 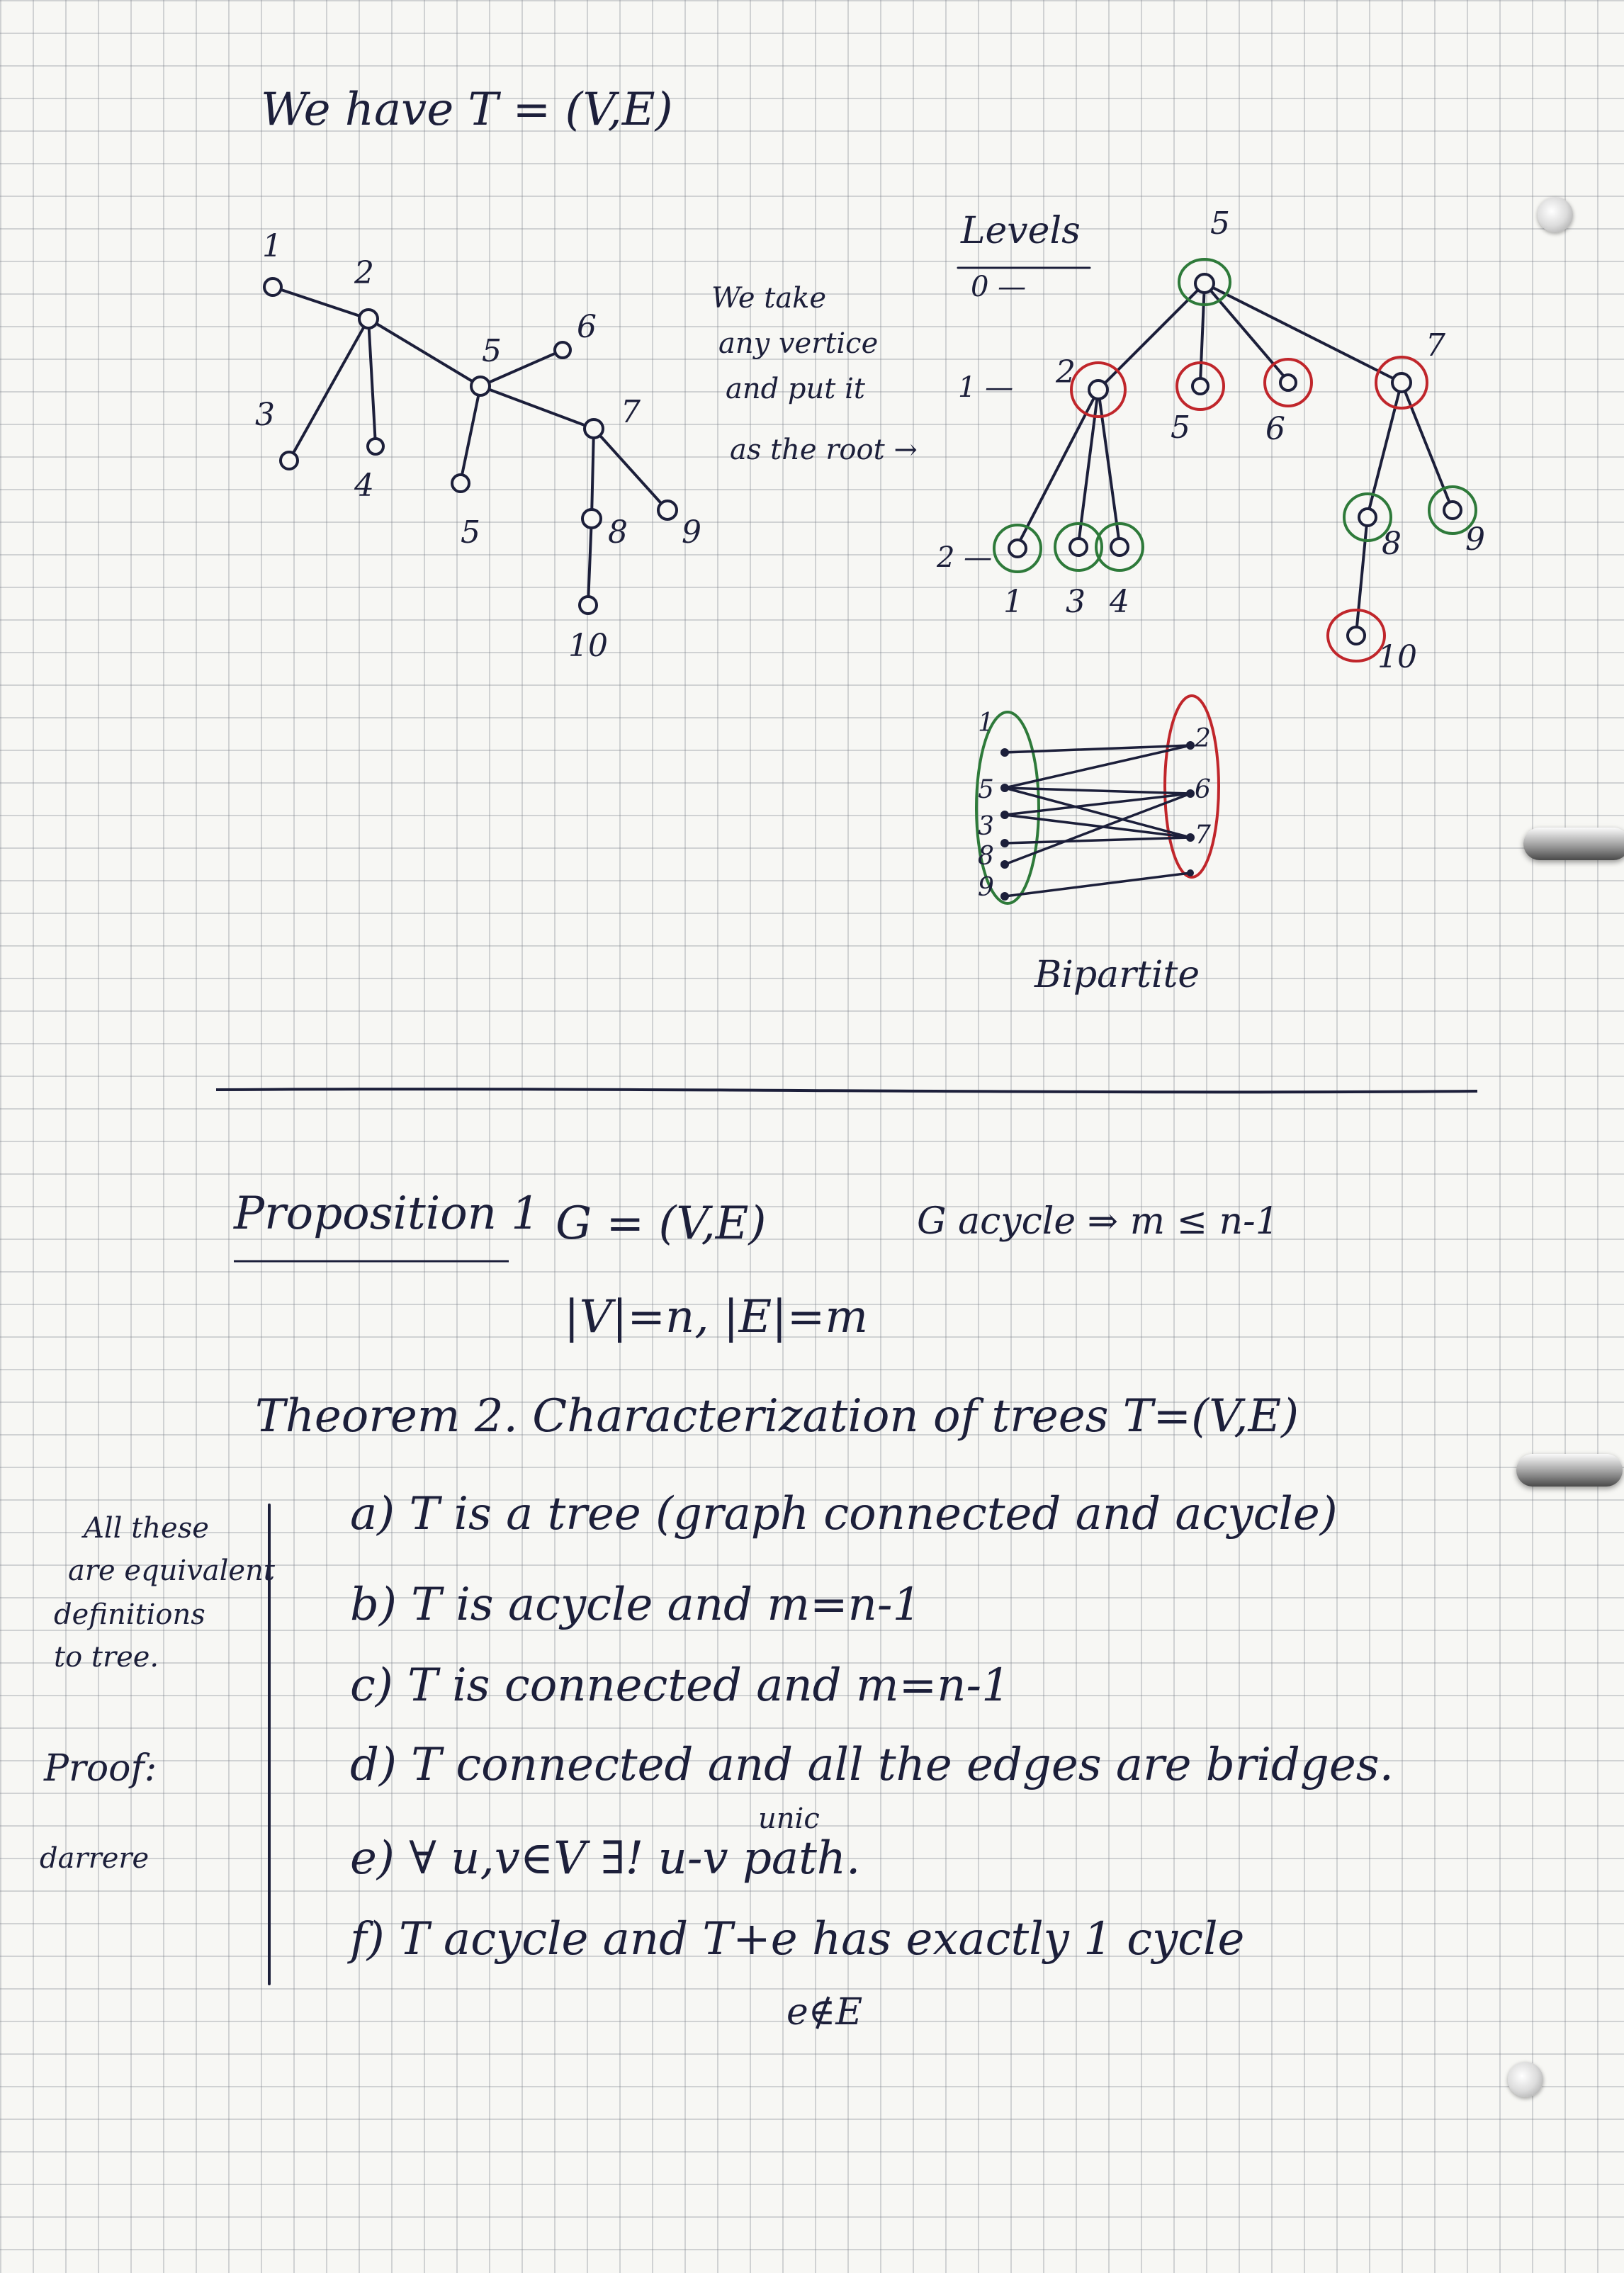 I want to click on theorem-item-f: f) T acycle and T+e has exactly 1 cycle, so click(x=798, y=1939).